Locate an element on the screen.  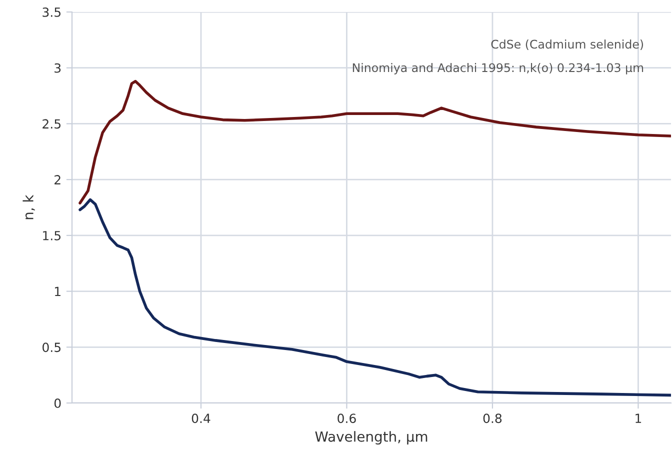
y-tick-label: 0 is located at coordinates (57, 403).